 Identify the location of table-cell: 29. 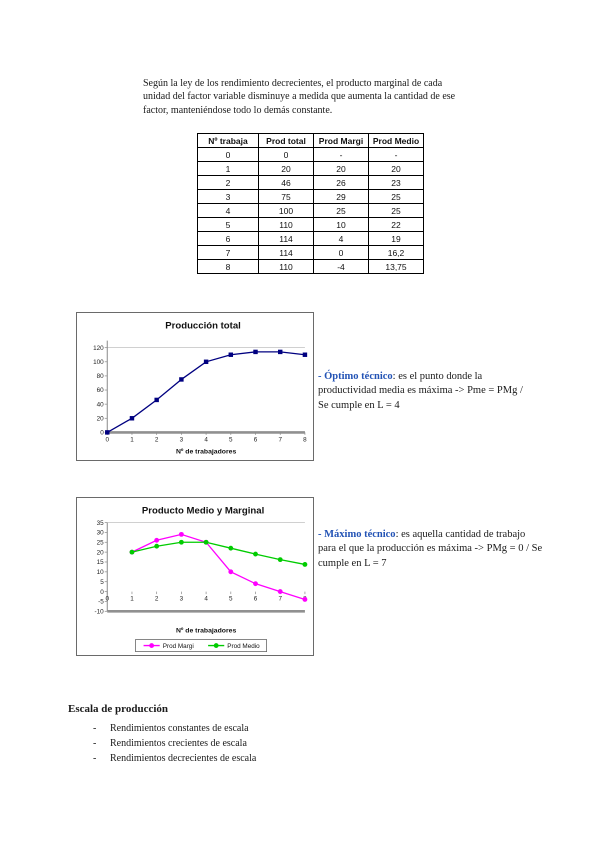
(341, 196).